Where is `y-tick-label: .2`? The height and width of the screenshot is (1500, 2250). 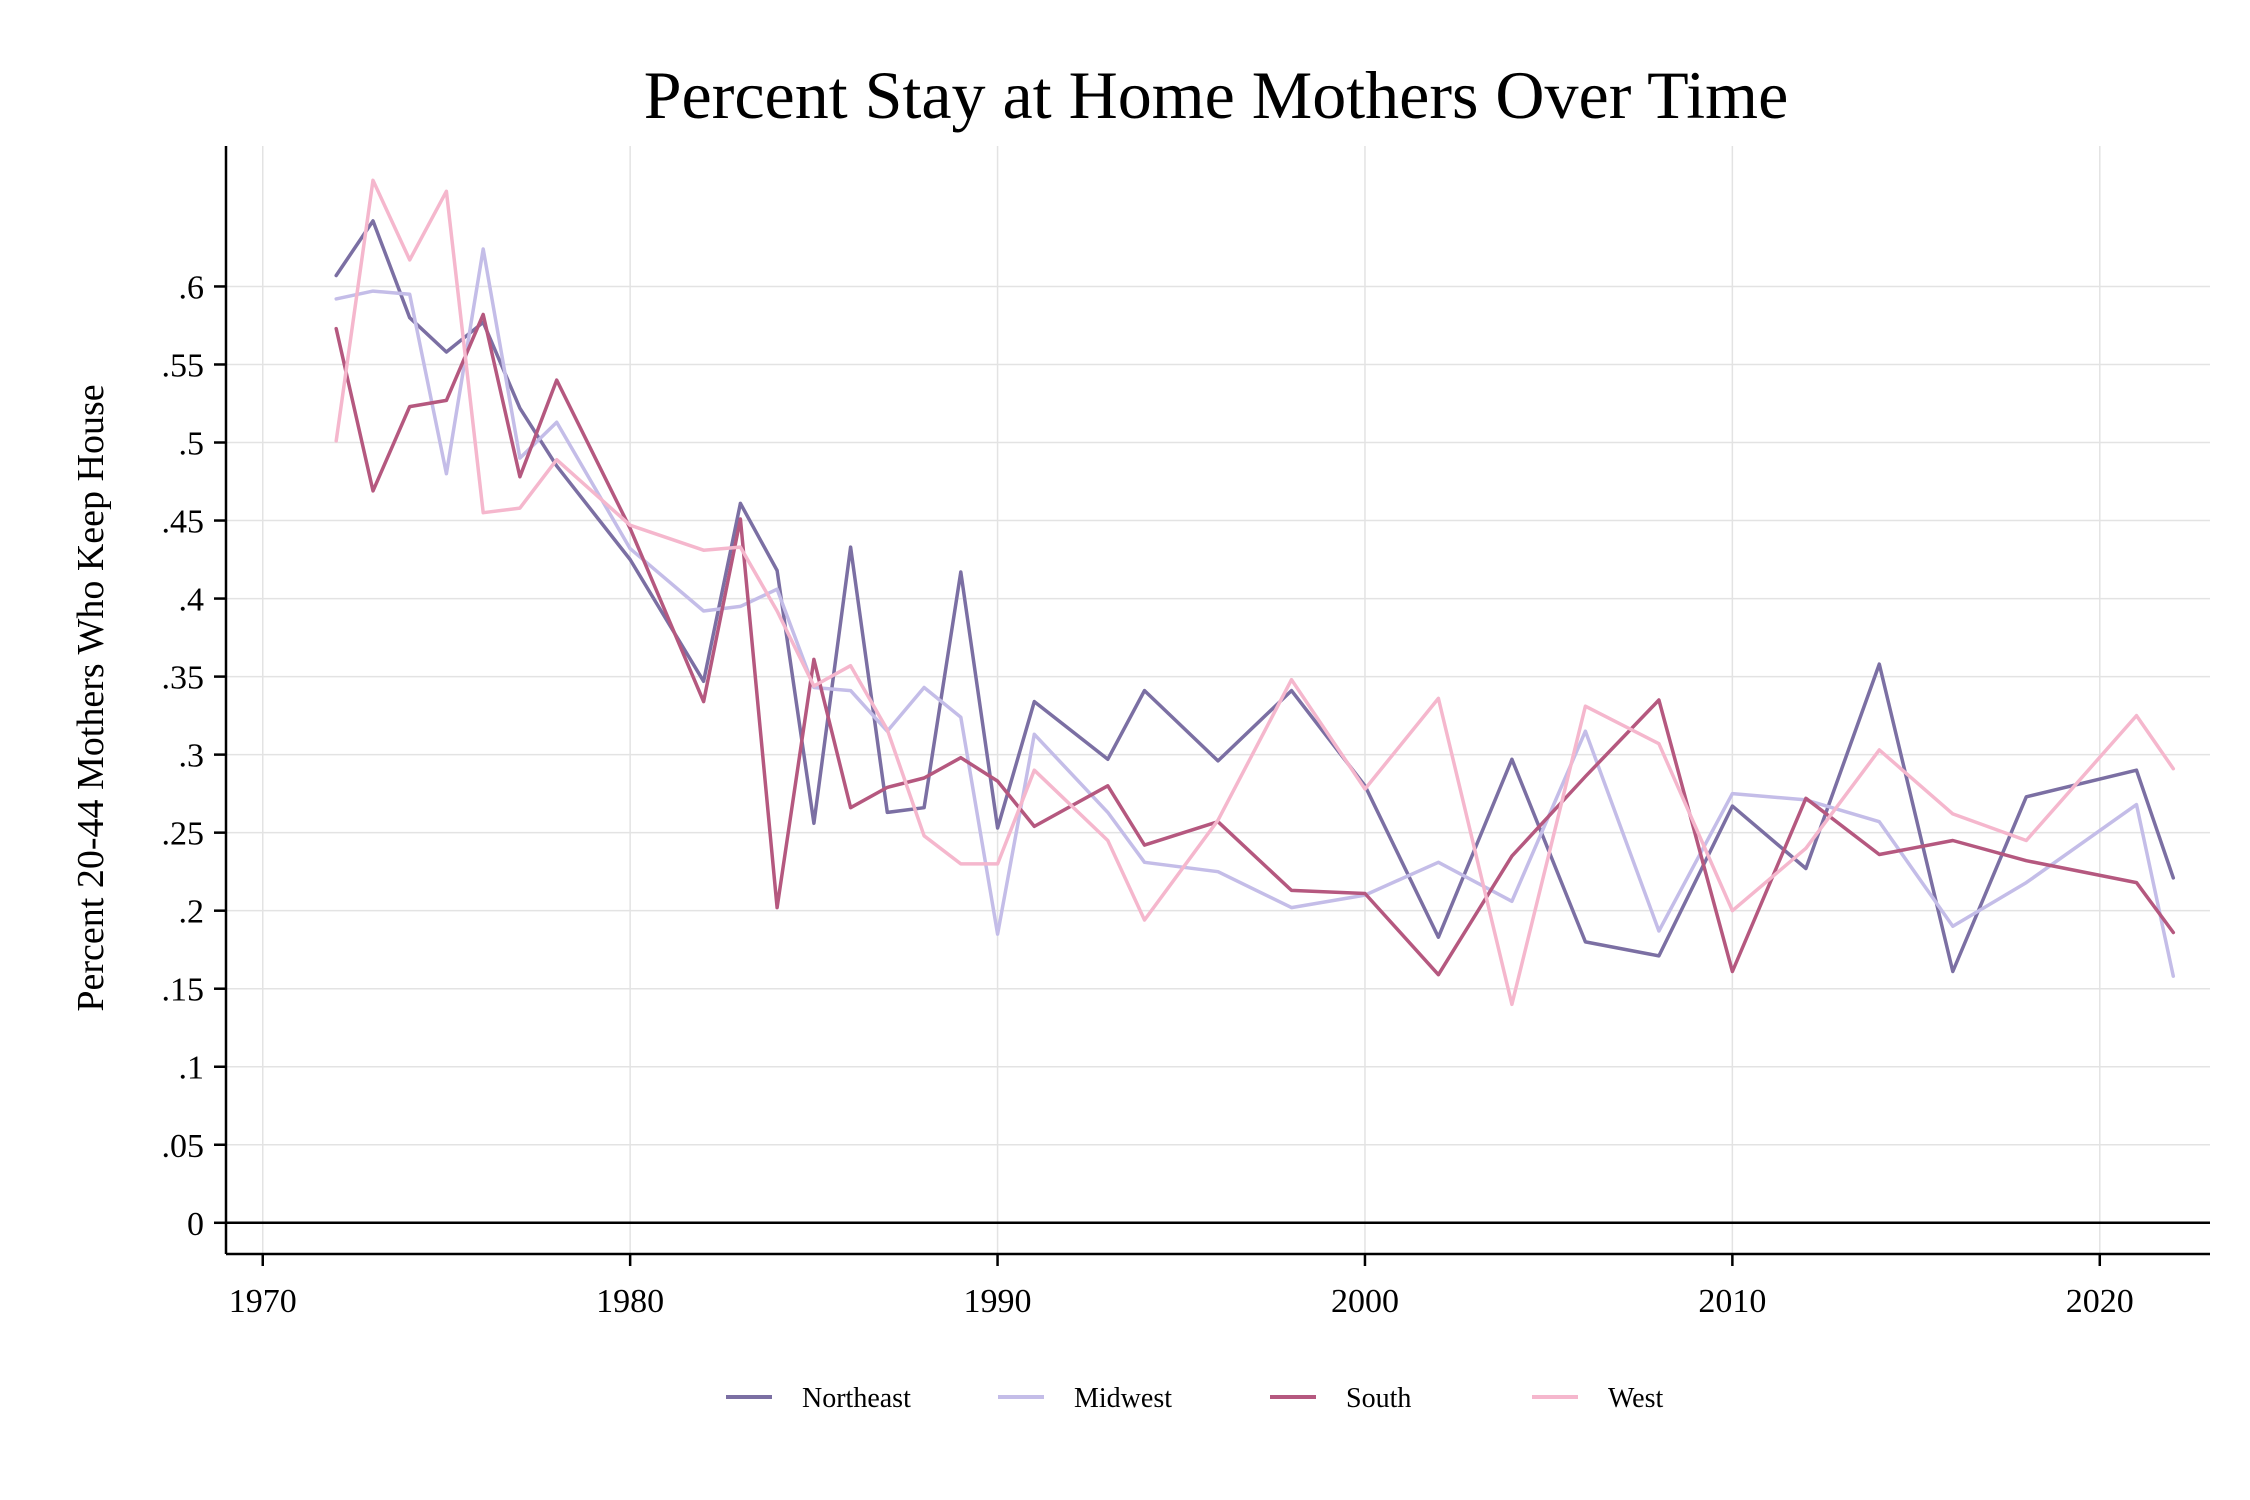
y-tick-label: .2 is located at coordinates (192, 912).